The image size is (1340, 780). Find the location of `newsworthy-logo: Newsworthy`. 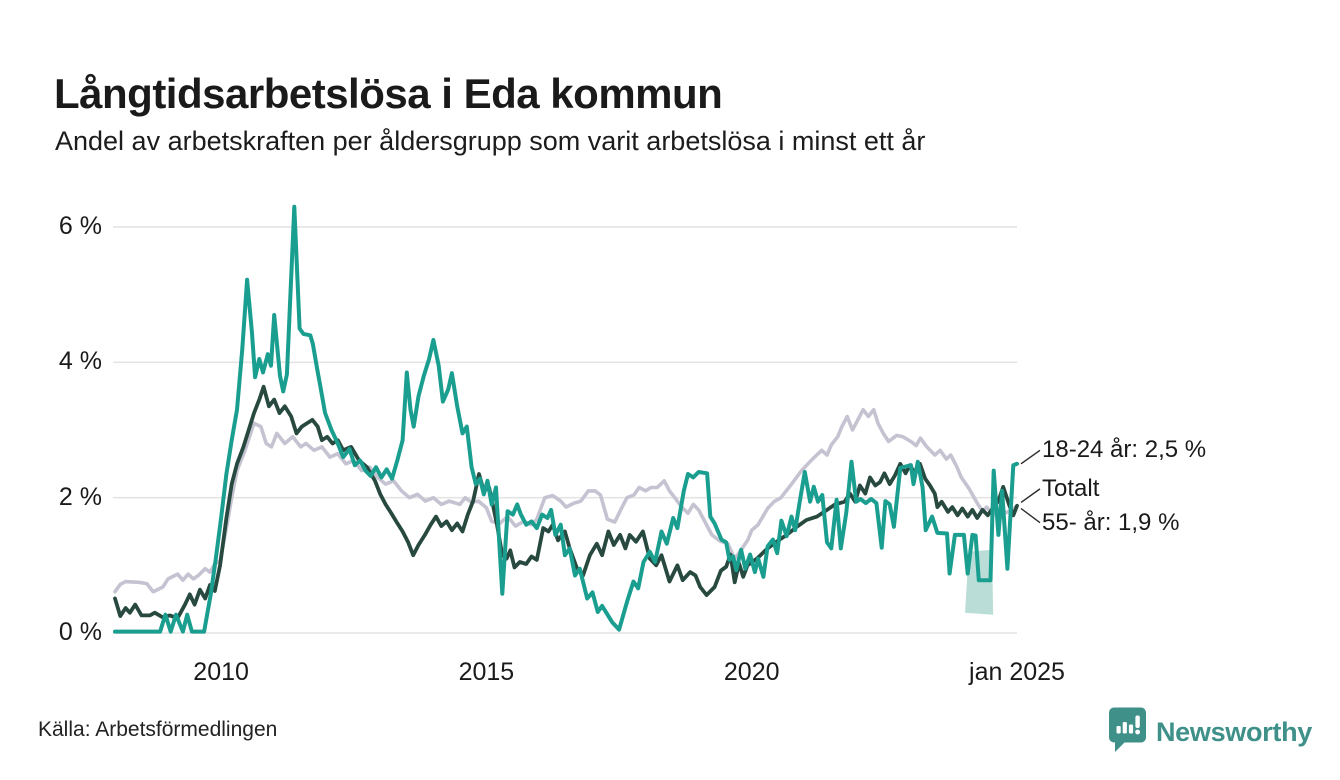

newsworthy-logo: Newsworthy is located at coordinates (1209, 732).